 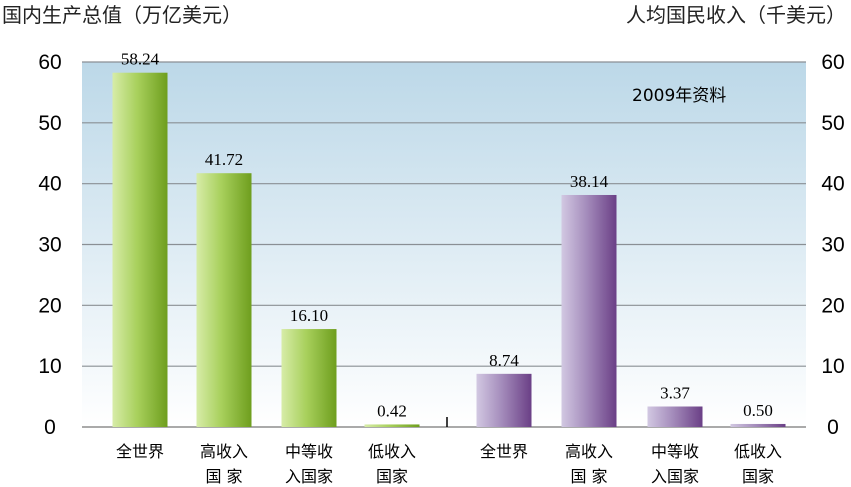 I want to click on left-tick-label: 50, so click(x=49, y=123).